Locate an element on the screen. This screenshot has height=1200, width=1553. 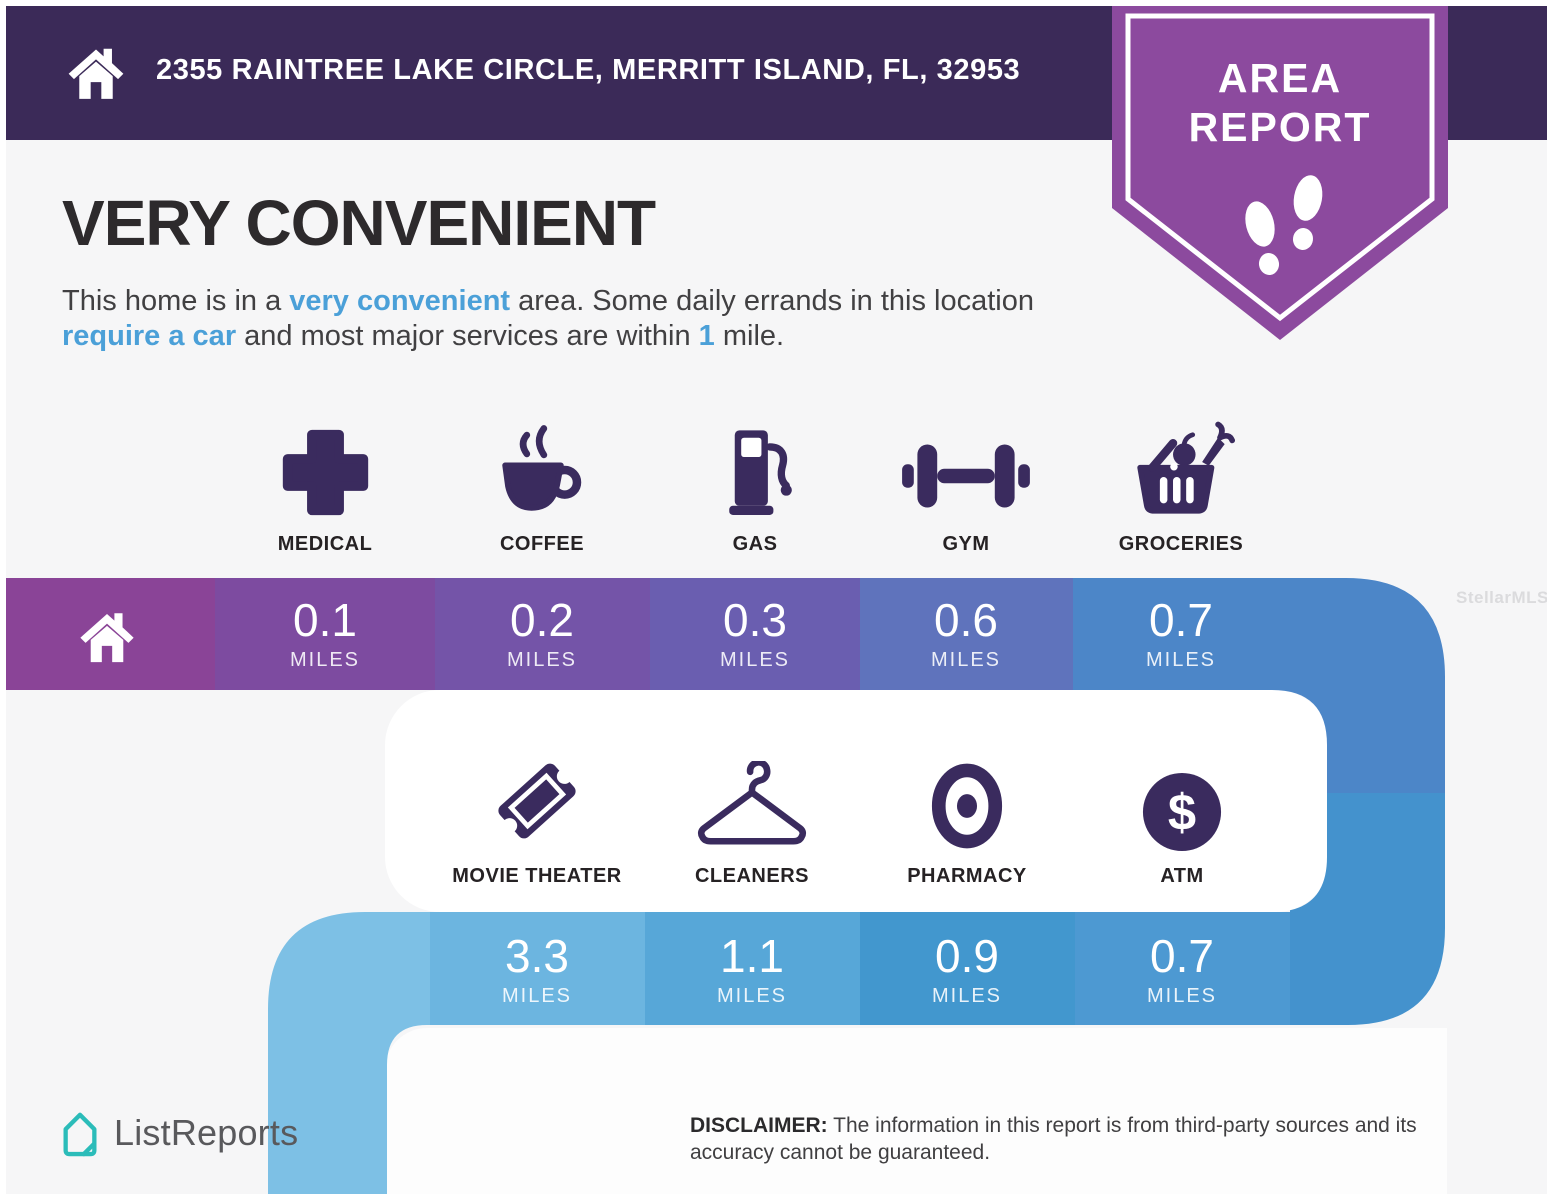
service-label: COFFEE is located at coordinates (542, 544).